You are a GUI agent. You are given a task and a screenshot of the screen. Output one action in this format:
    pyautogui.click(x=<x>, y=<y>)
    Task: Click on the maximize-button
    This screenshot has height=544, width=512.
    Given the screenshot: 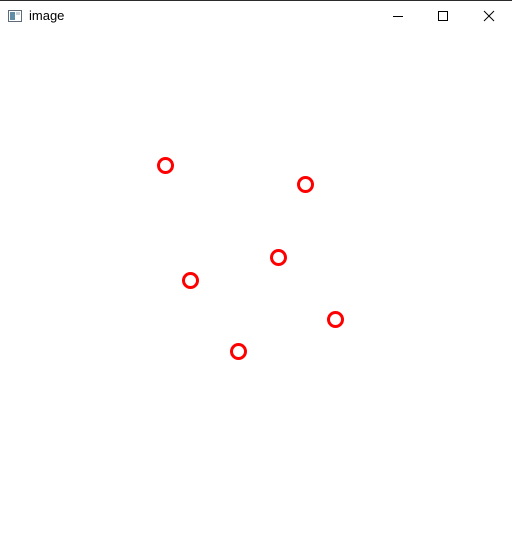 What is the action you would take?
    pyautogui.click(x=443, y=16)
    